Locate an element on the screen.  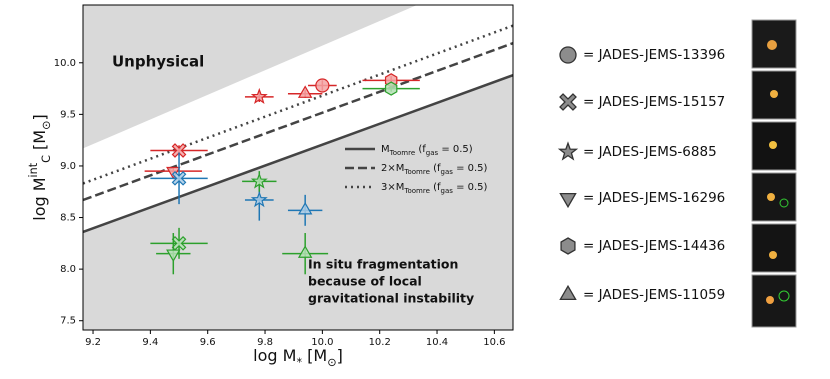
thumbnails is located at coordinates (774, 173).